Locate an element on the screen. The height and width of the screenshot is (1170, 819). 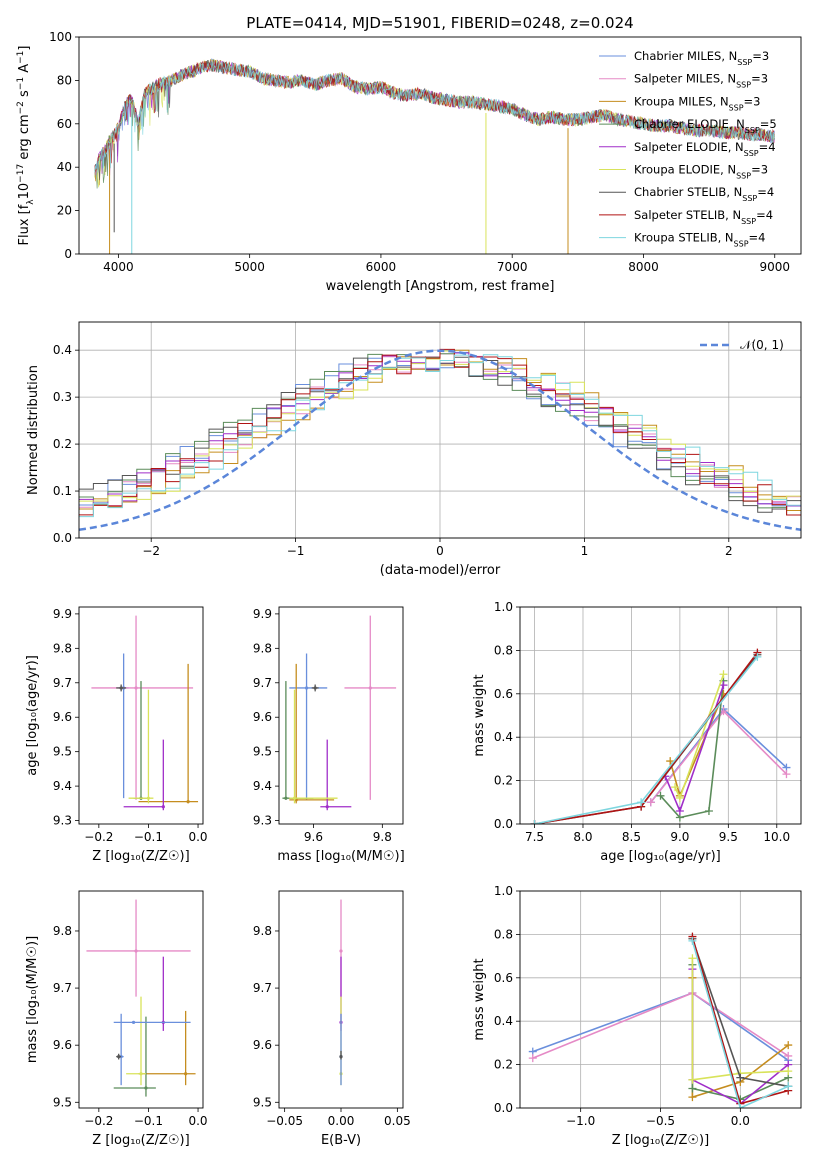
y-tick-label: 100 is located at coordinates (60, 37).